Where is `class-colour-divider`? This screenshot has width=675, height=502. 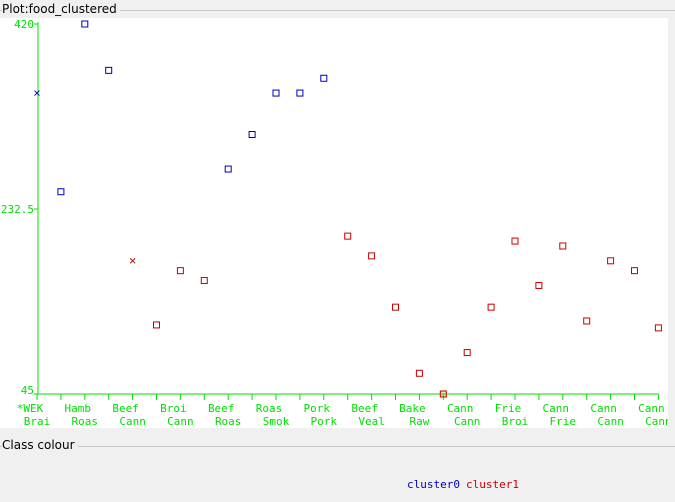 class-colour-divider is located at coordinates (337, 446).